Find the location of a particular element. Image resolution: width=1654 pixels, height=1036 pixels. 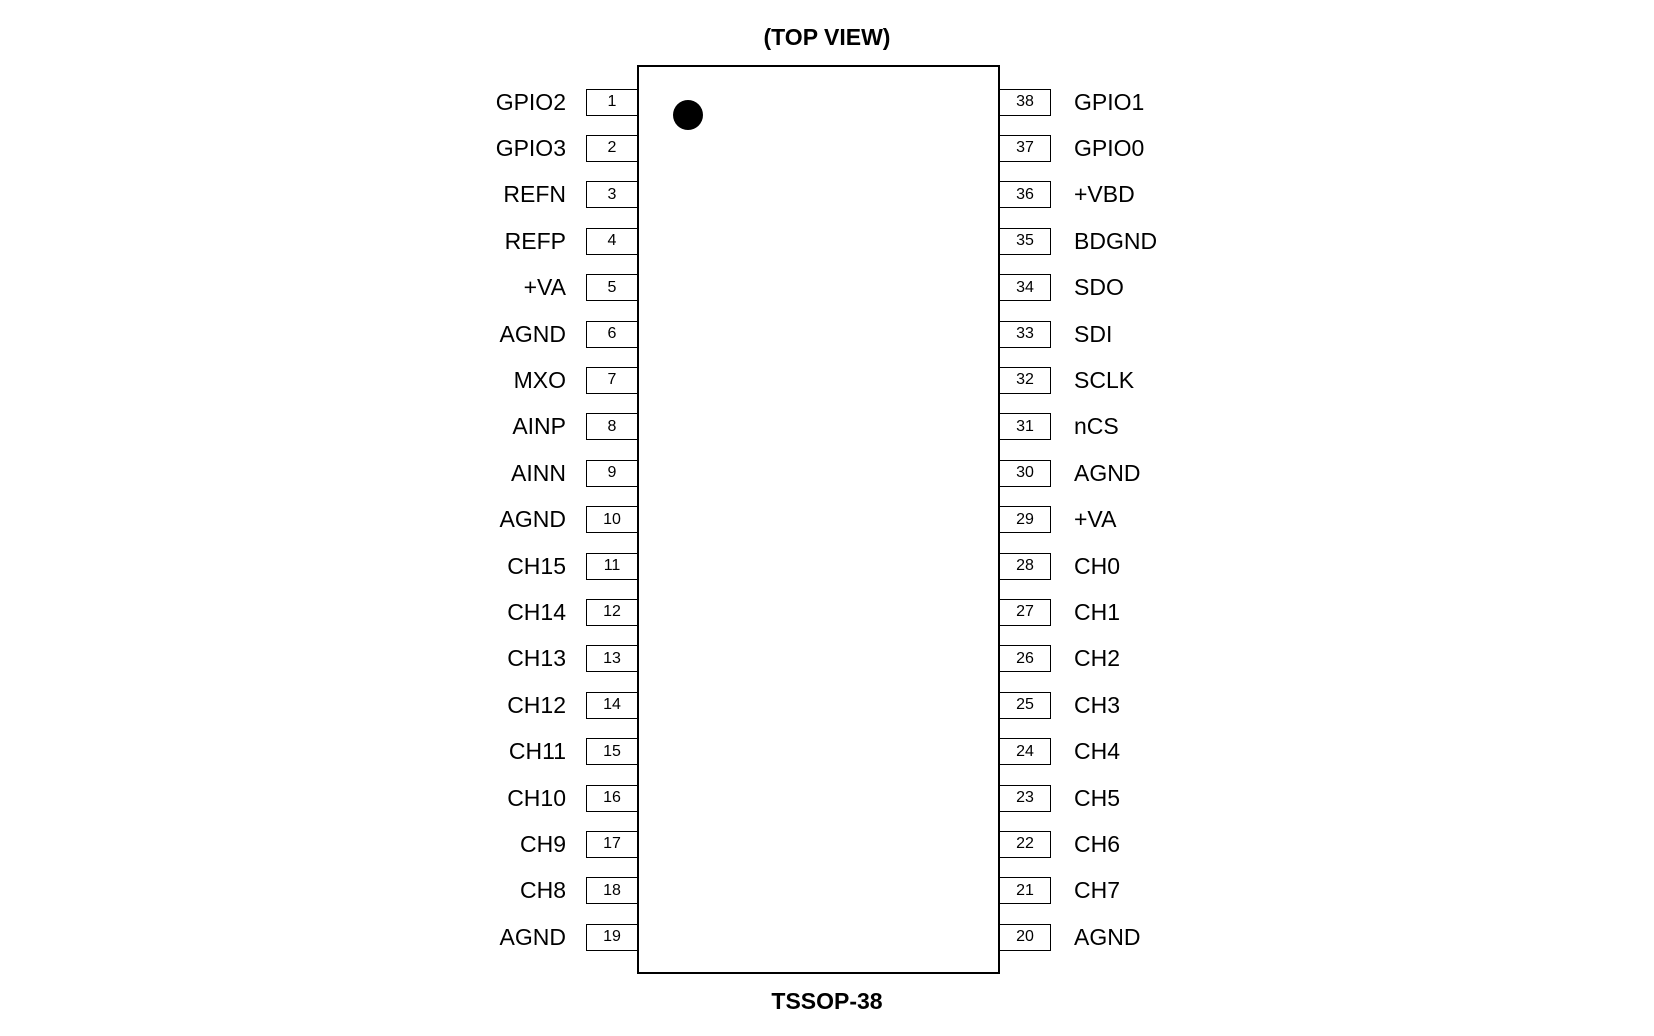

pin-number-1: 1 is located at coordinates (612, 102).